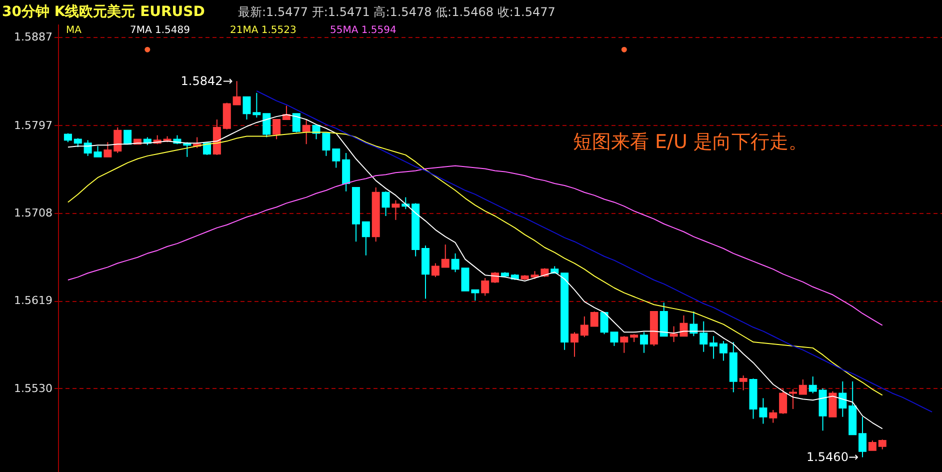 The image size is (942, 472). What do you see at coordinates (832, 457) in the screenshot?
I see `annotation: 1.5460→` at bounding box center [832, 457].